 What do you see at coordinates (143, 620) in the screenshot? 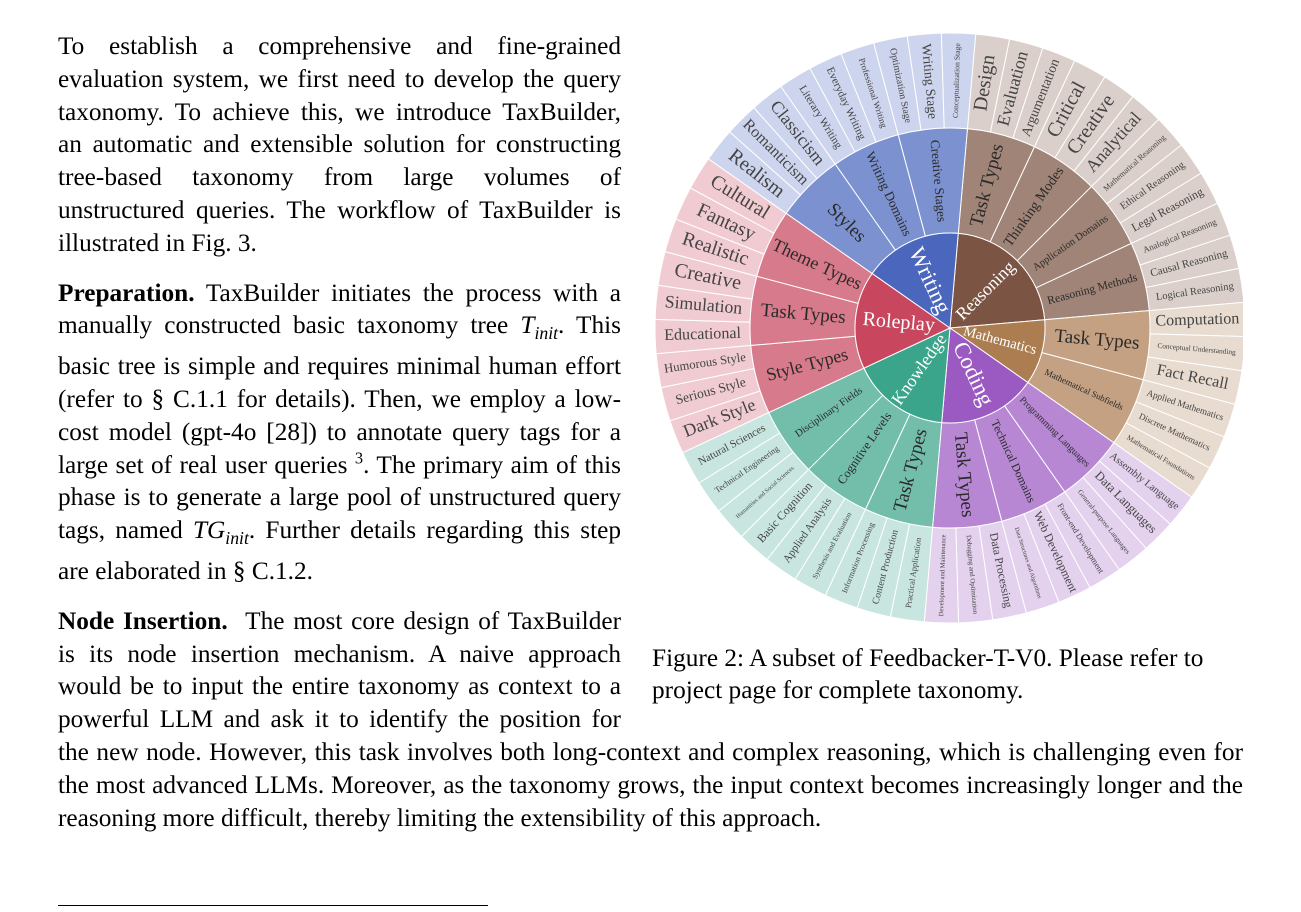
I see `heading: Node Insertion.` at bounding box center [143, 620].